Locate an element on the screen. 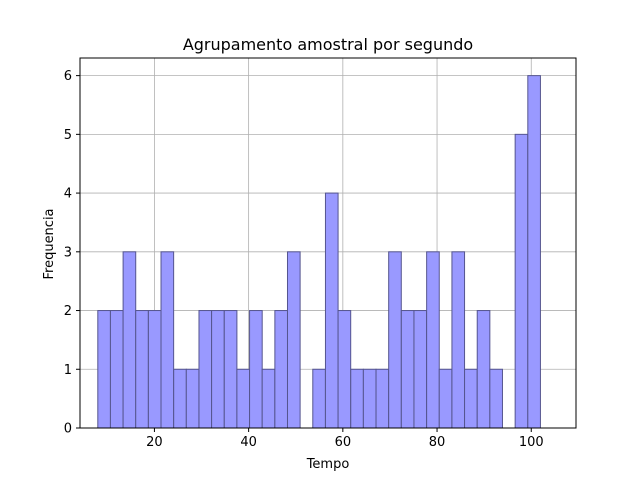 The image size is (640, 484). y-tick-label: 2 is located at coordinates (68, 311).